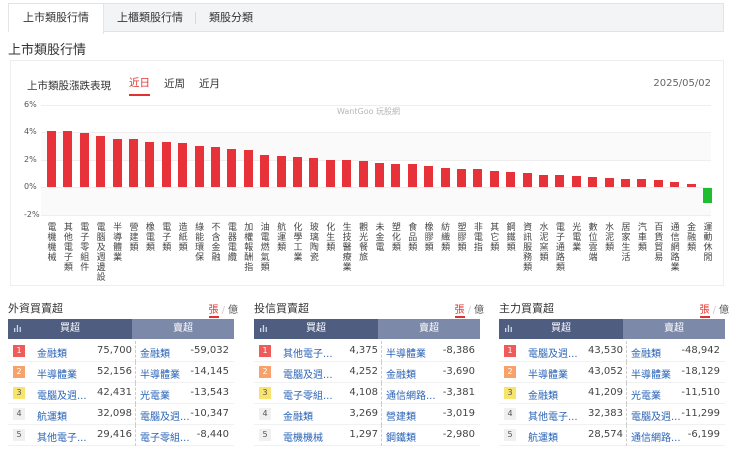 The height and width of the screenshot is (453, 740). Describe the element at coordinates (707, 196) in the screenshot. I see `bar-運動休閒` at that location.